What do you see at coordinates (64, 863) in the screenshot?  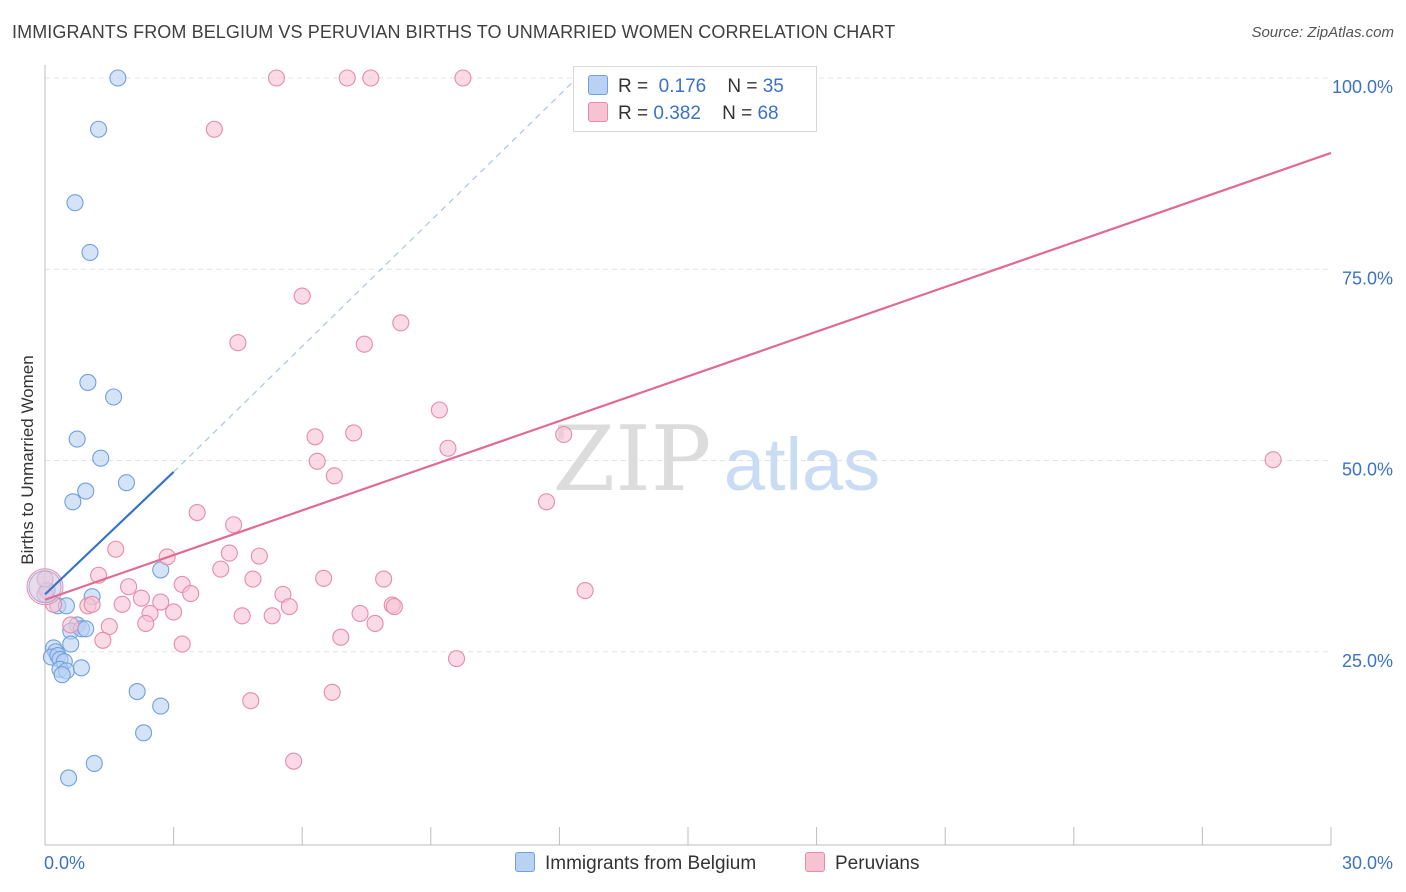 I see `x-tick-label-min: 0.0%` at bounding box center [64, 863].